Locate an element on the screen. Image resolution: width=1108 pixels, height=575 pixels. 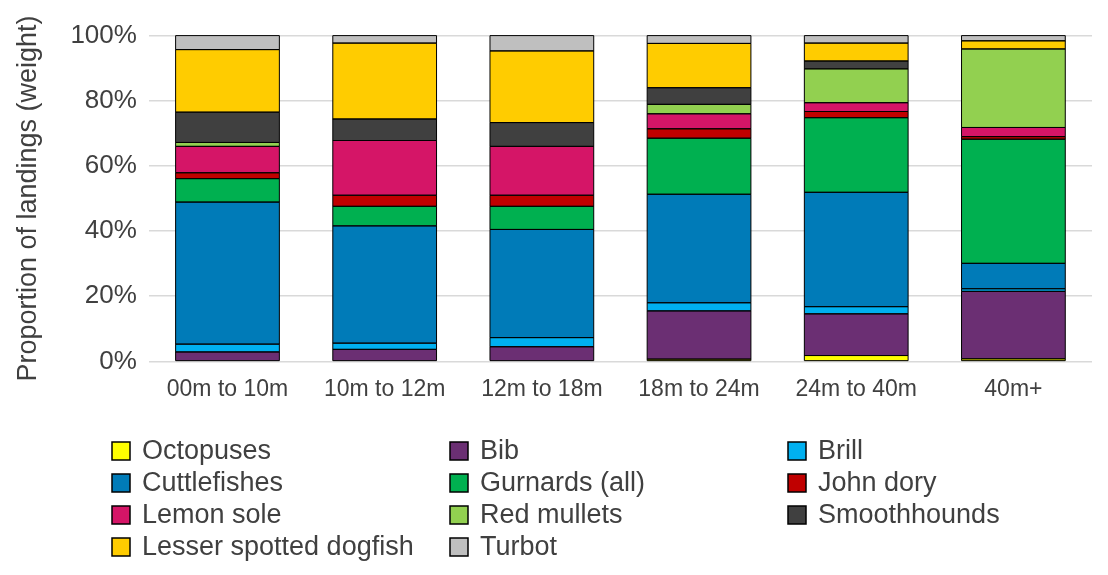
legend-label: Gurnards (all) is located at coordinates (563, 482).